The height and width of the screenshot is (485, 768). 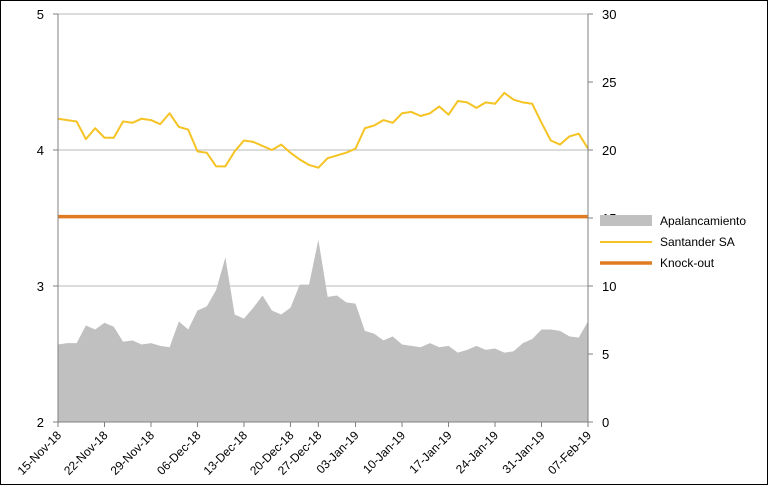 What do you see at coordinates (40, 286) in the screenshot?
I see `left-tick-label-3: 3` at bounding box center [40, 286].